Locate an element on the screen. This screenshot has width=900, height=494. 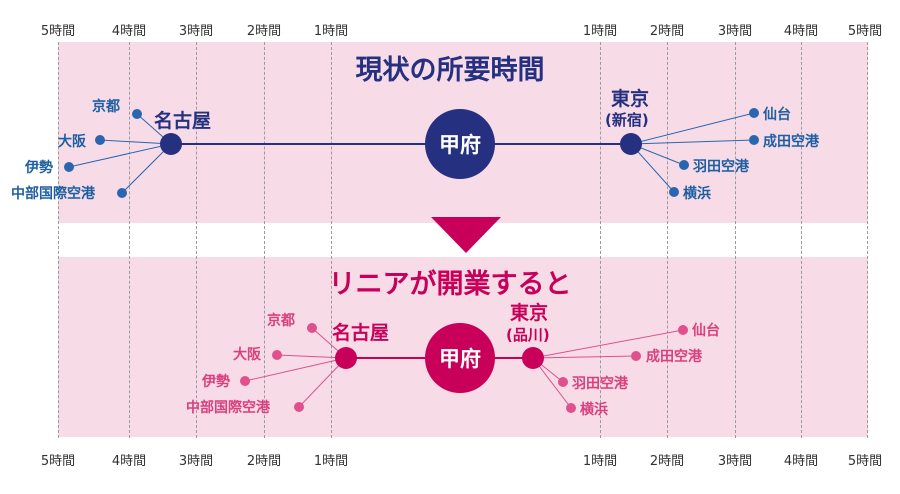
current-dot-osaka is located at coordinates (100, 140).